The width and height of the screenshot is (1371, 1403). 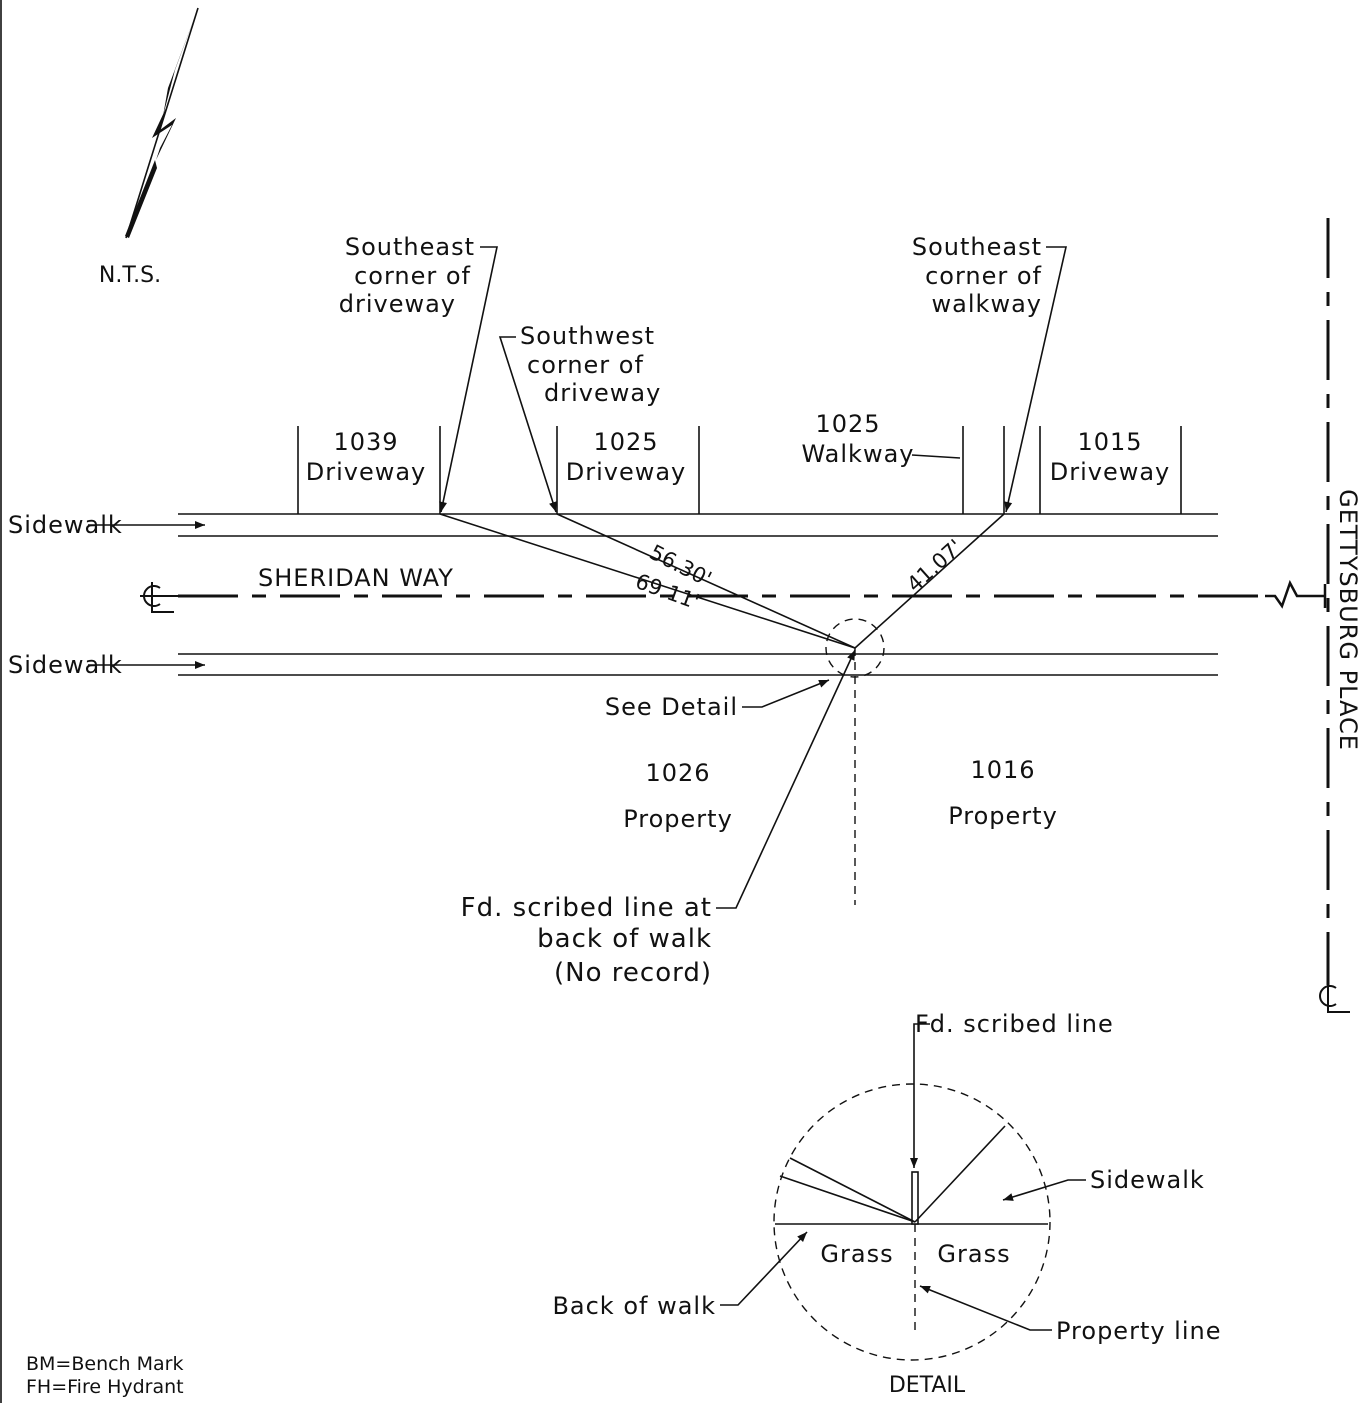 I want to click on property-number: 1016, so click(x=1002, y=770).